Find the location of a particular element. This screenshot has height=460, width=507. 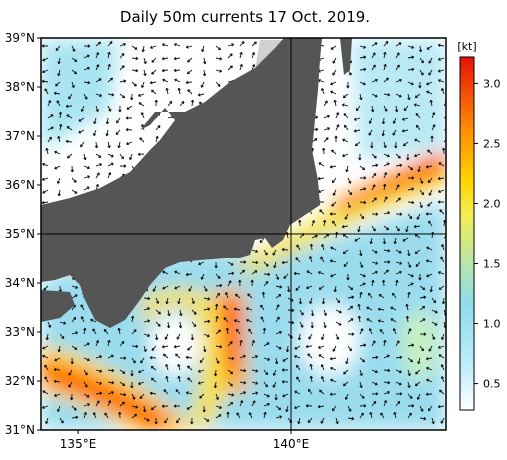

lat-label: 34°N is located at coordinates (20, 283).